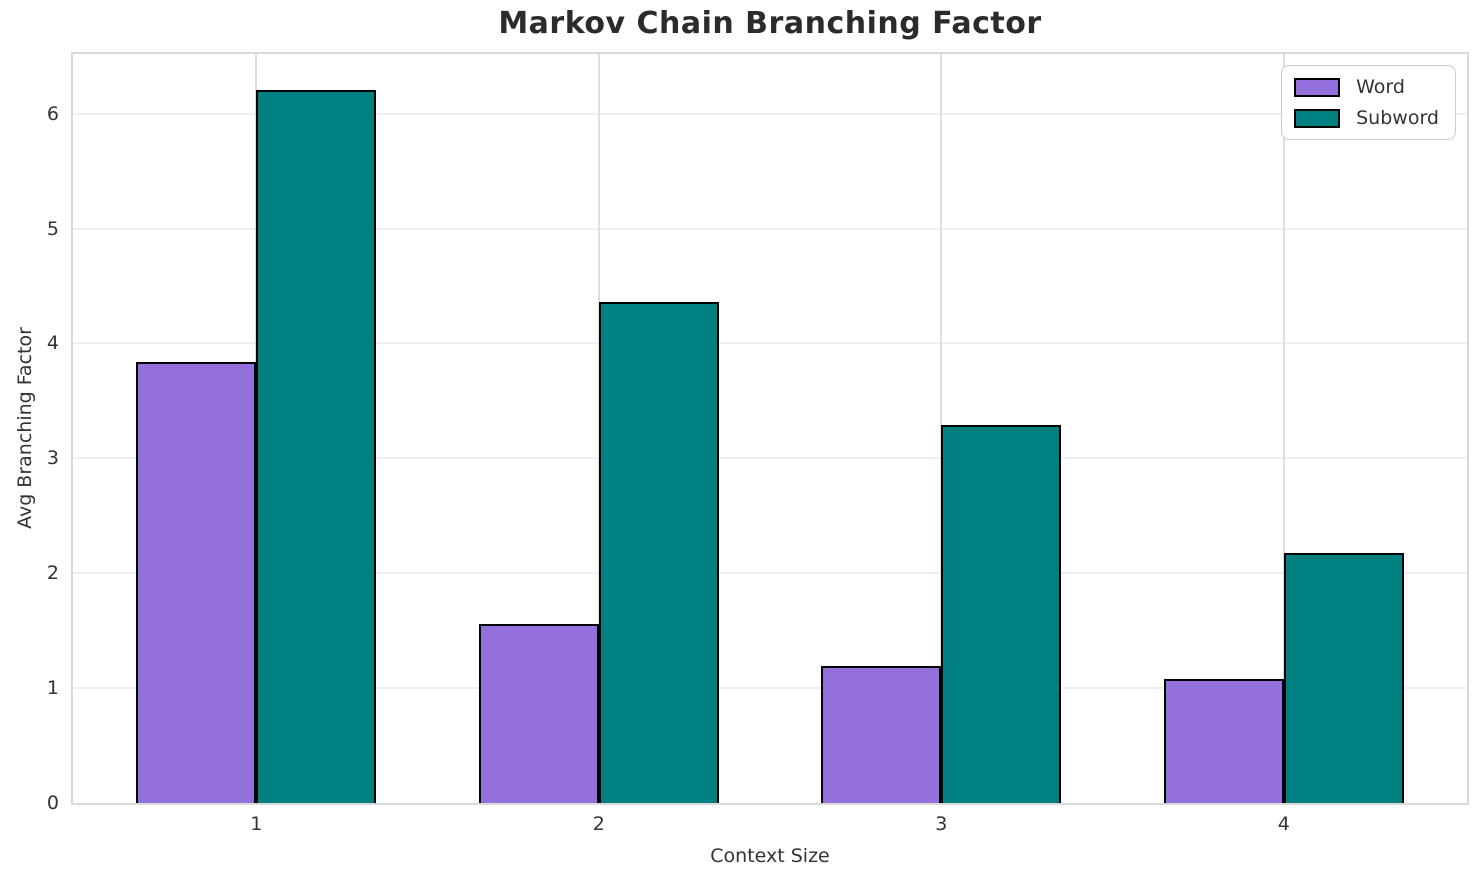 The height and width of the screenshot is (885, 1484). Describe the element at coordinates (770, 23) in the screenshot. I see `chart-title: Markov Chain Branching Factor` at that location.